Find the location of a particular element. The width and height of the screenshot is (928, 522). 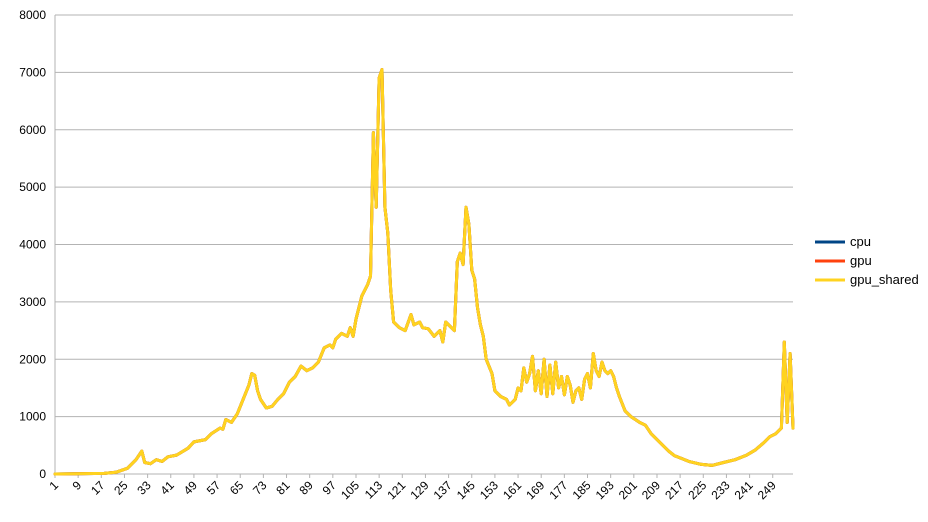

x-tick-label: 57 is located at coordinates (214, 488).